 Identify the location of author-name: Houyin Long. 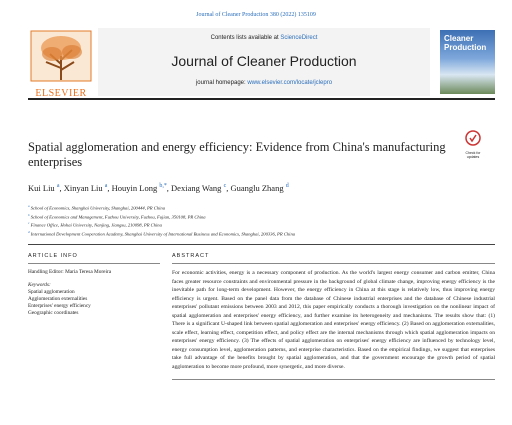
(134, 188).